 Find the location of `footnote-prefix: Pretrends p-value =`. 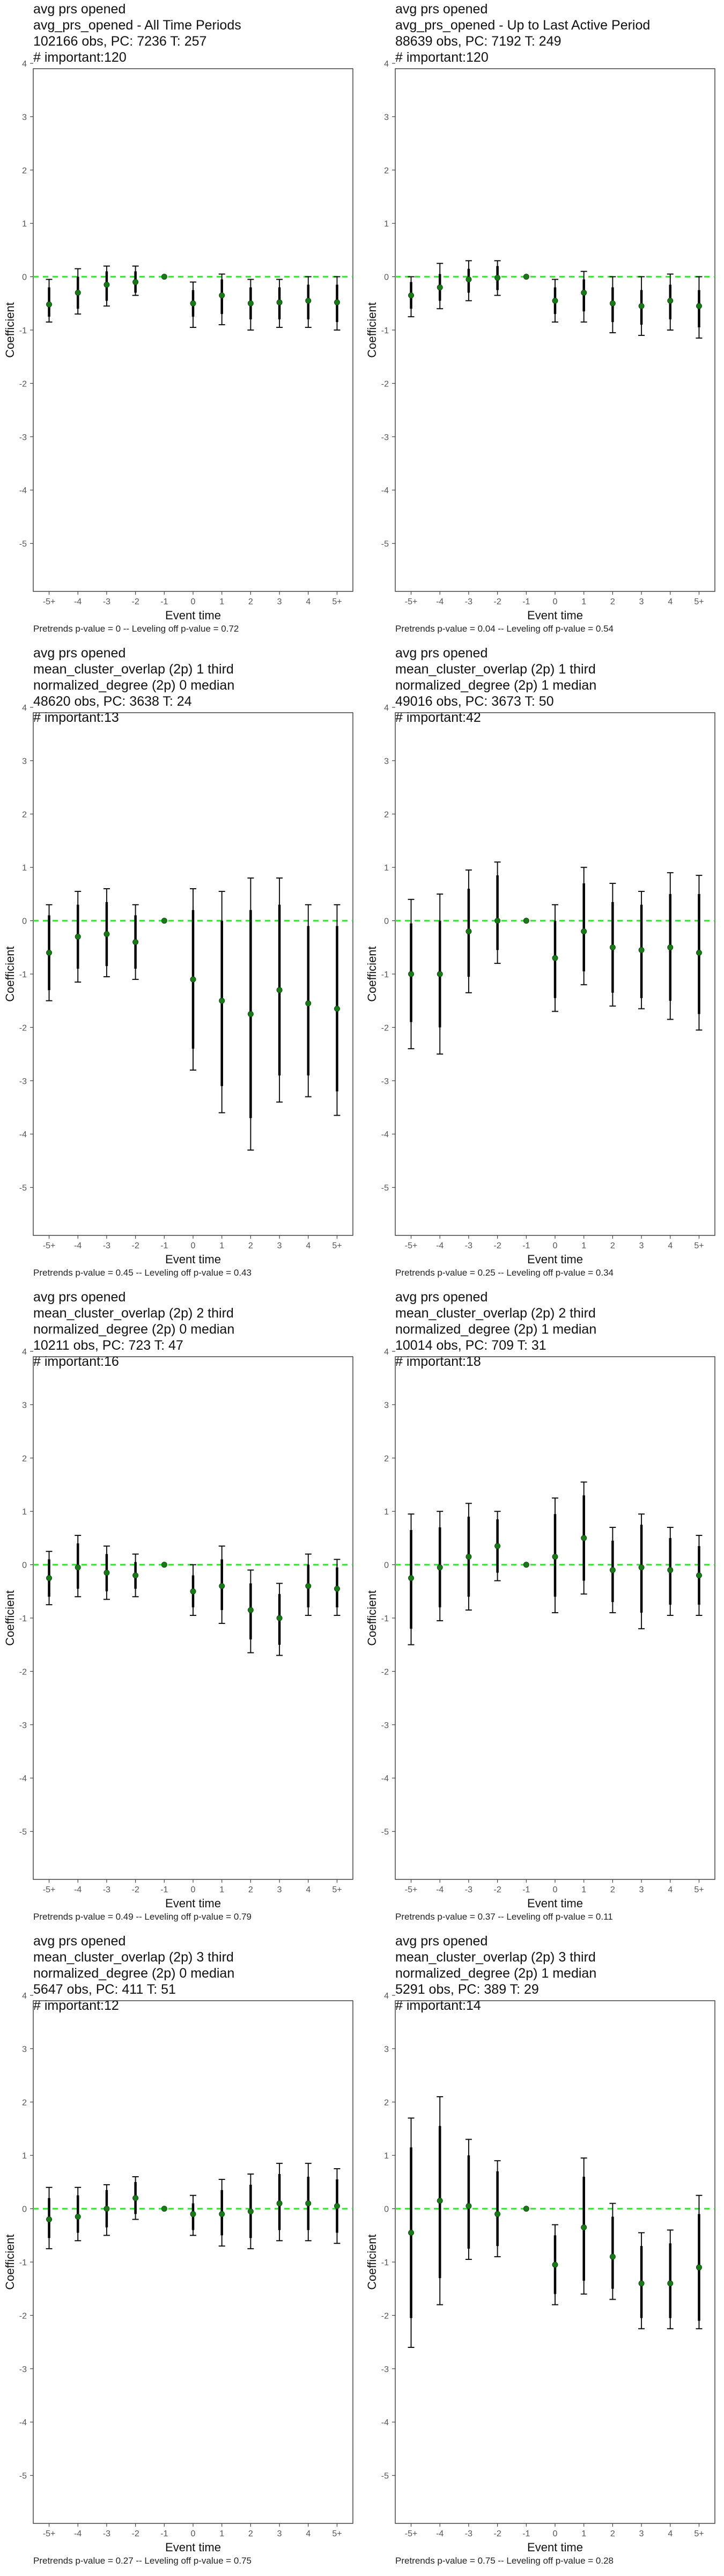

footnote-prefix: Pretrends p-value = is located at coordinates (436, 2561).